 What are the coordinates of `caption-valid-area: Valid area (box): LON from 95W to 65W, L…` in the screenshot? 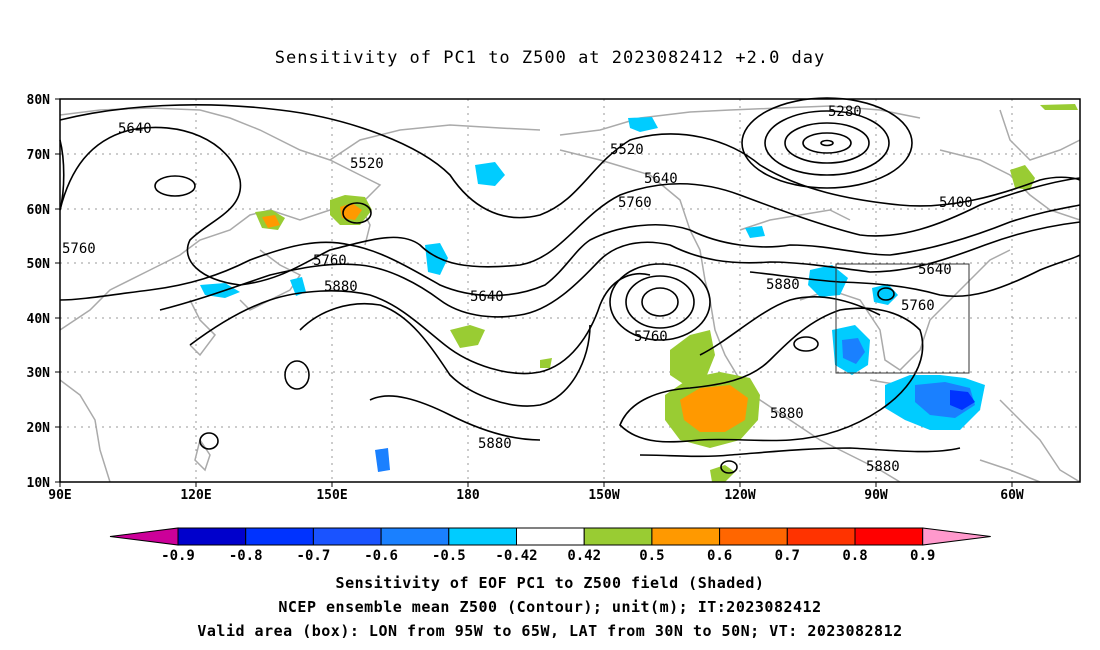 It's located at (550, 631).